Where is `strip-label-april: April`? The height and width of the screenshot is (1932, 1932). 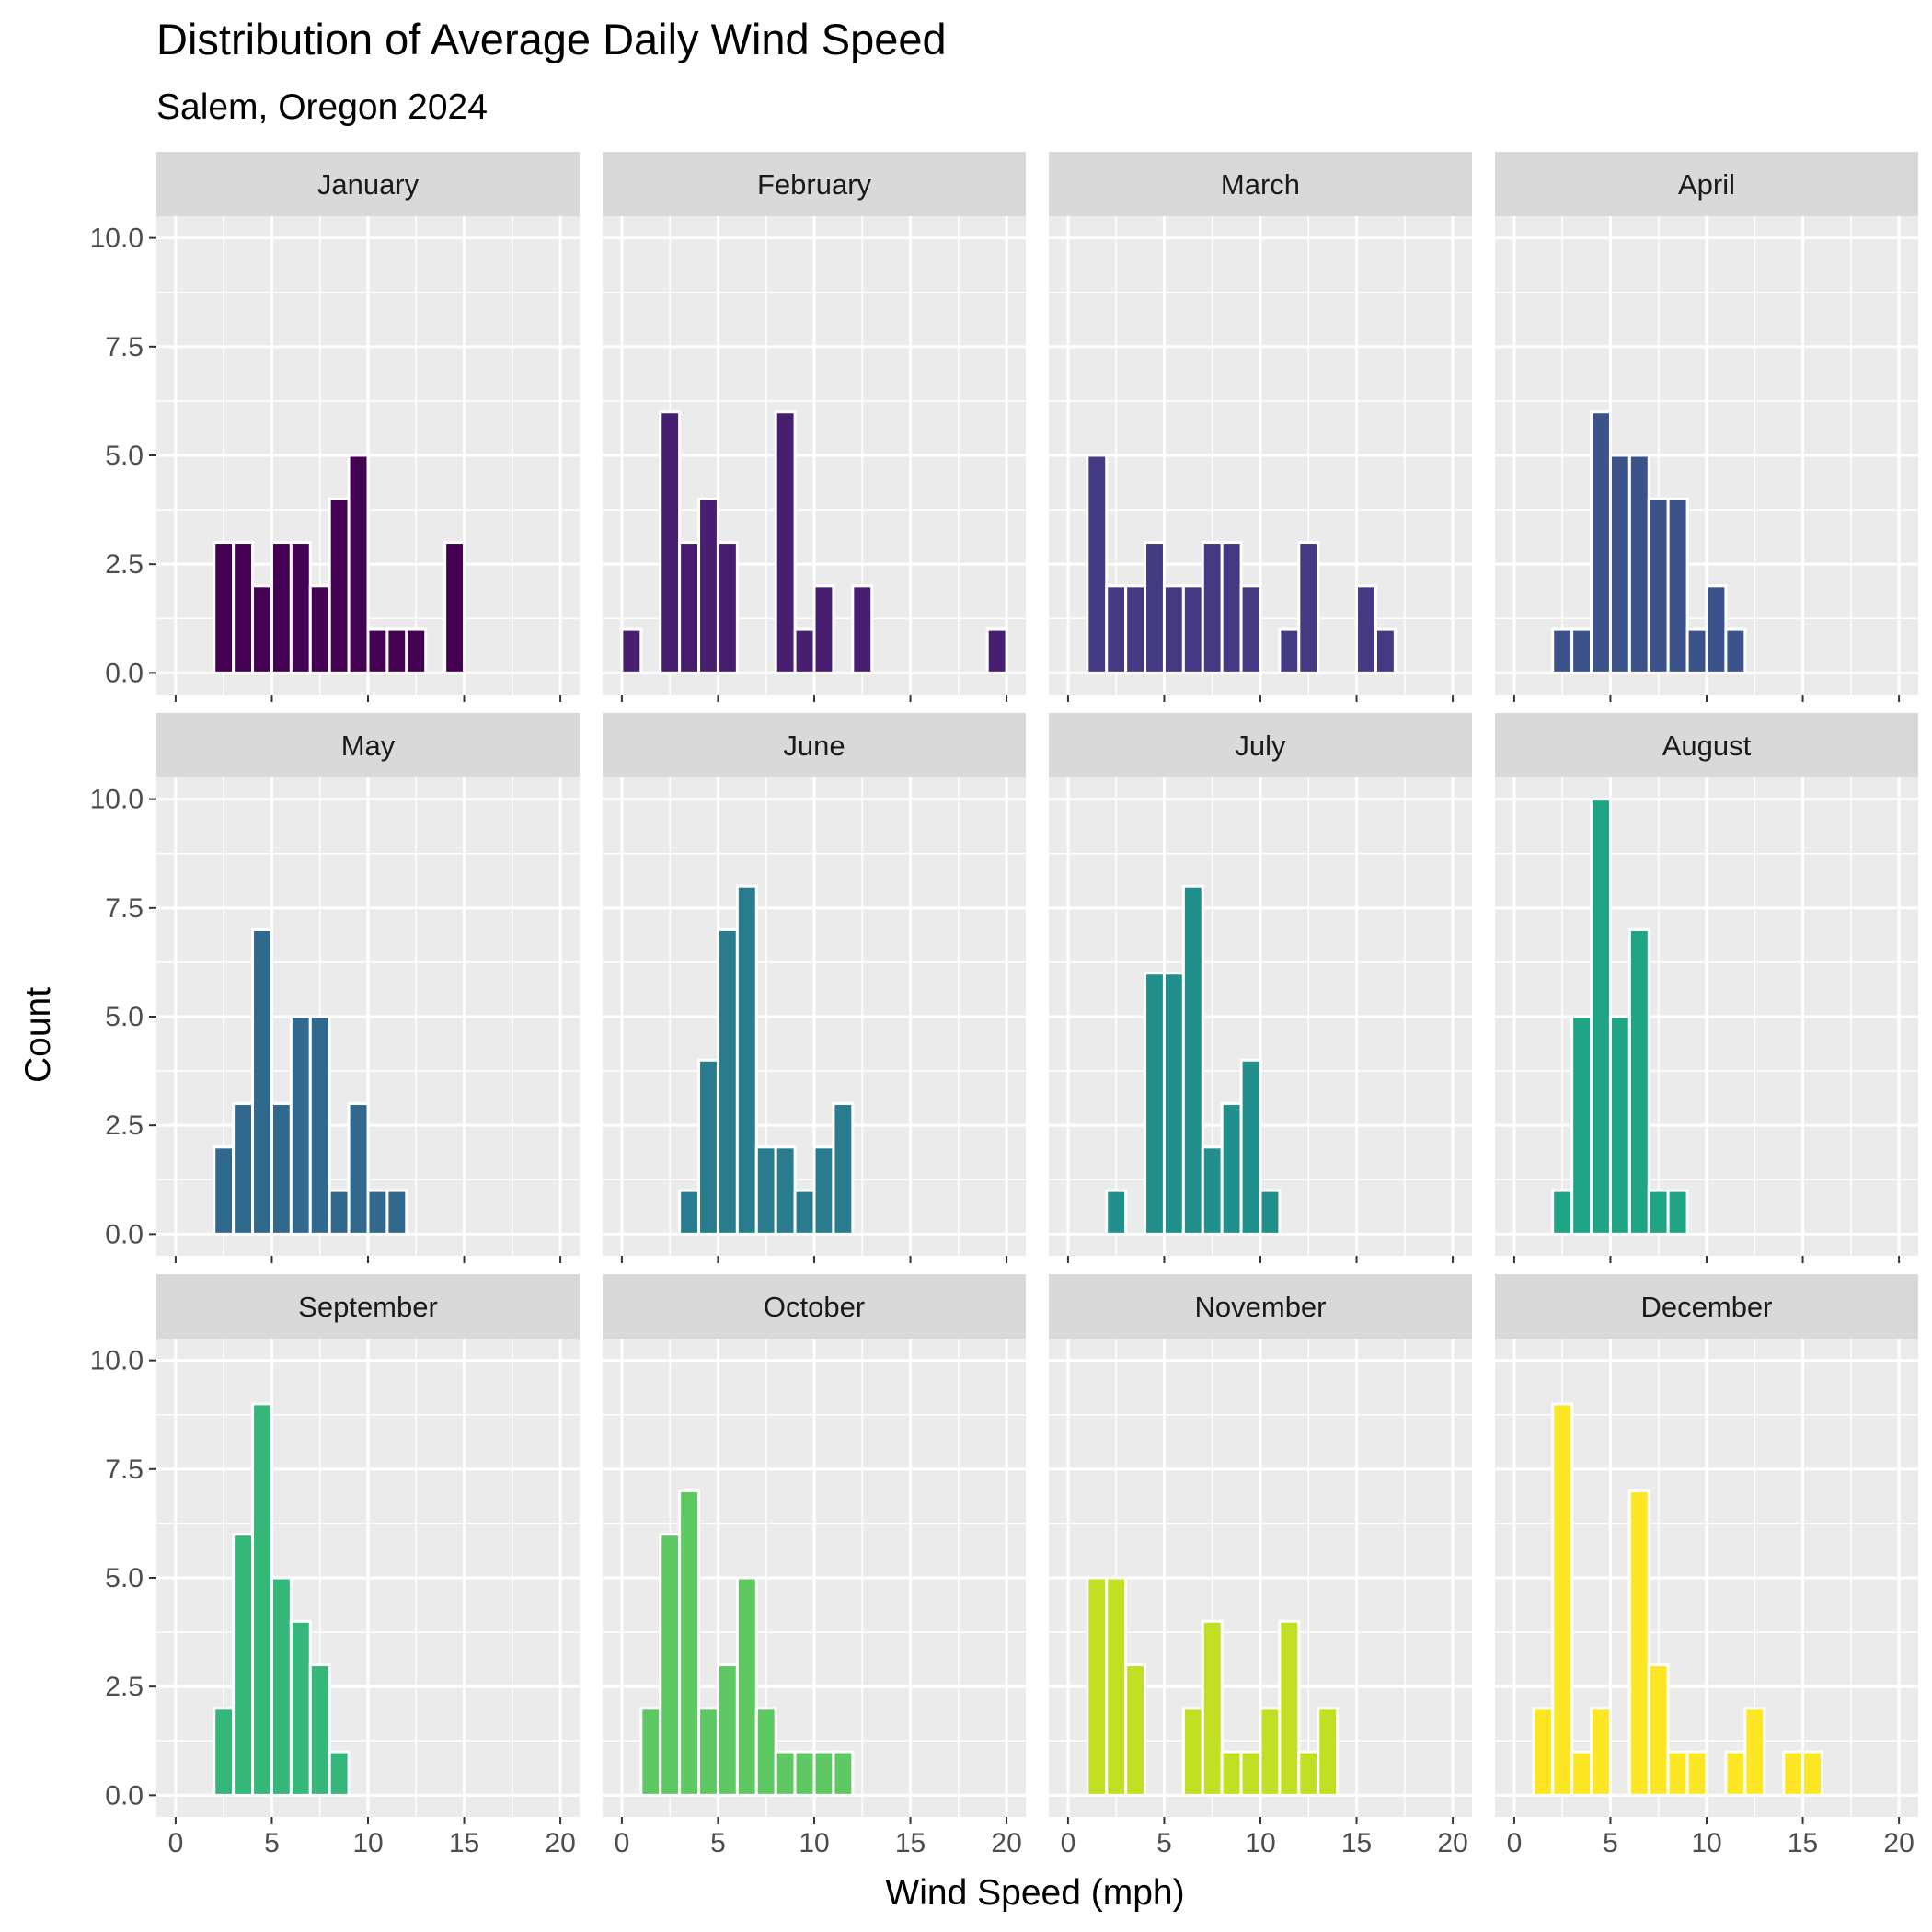
strip-label-april: April is located at coordinates (1706, 184).